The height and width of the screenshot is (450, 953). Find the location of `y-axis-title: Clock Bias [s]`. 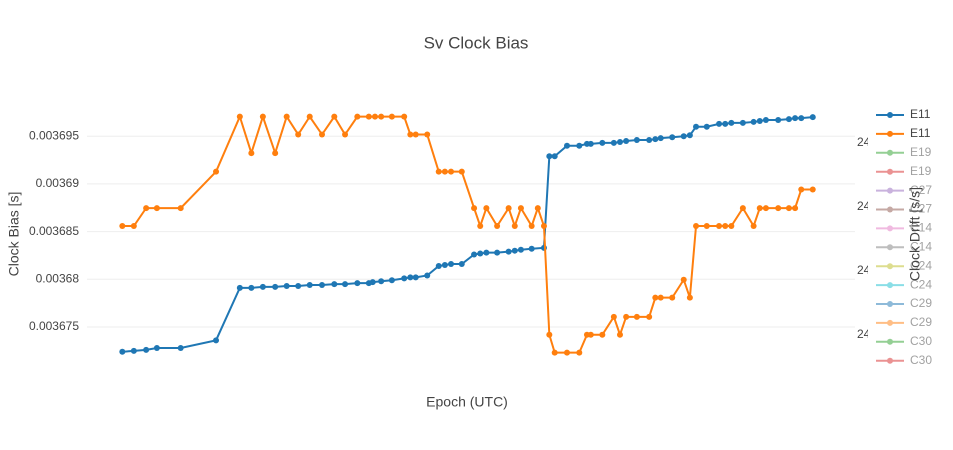

y-axis-title: Clock Bias [s] is located at coordinates (14, 234).